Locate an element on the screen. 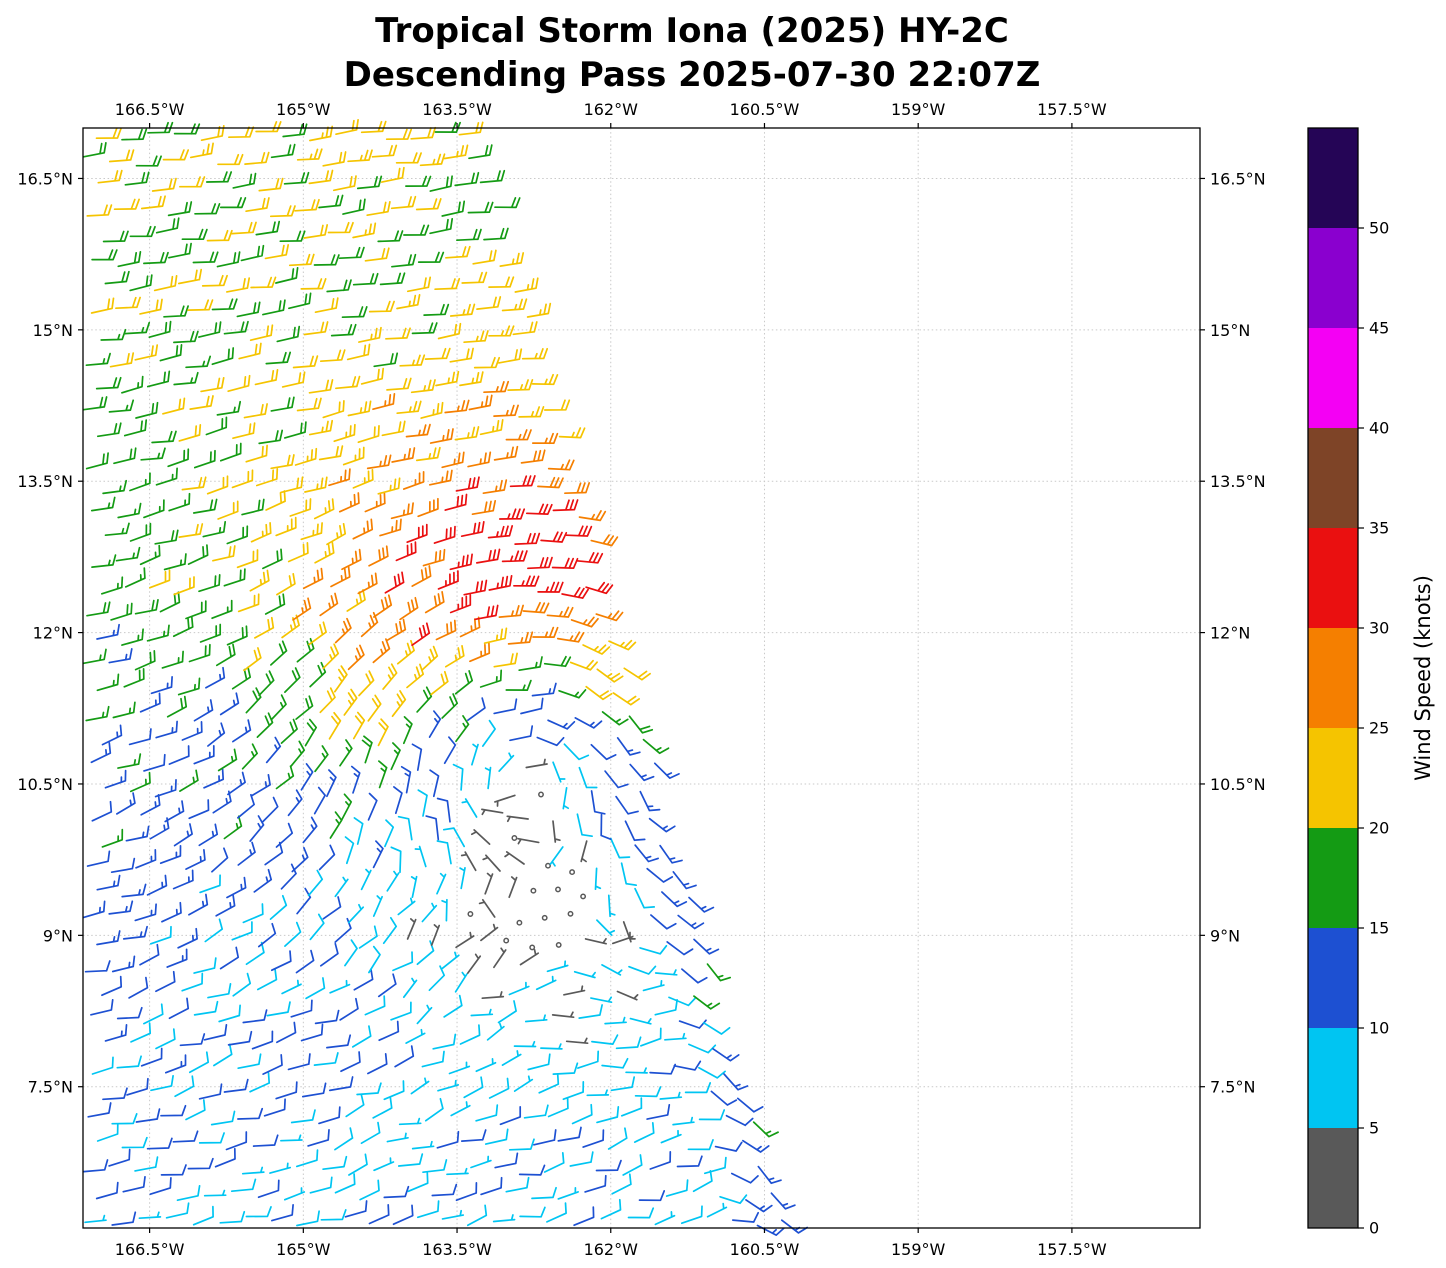 The width and height of the screenshot is (1446, 1268). colorbar-tick-label: 20 is located at coordinates (1379, 828).